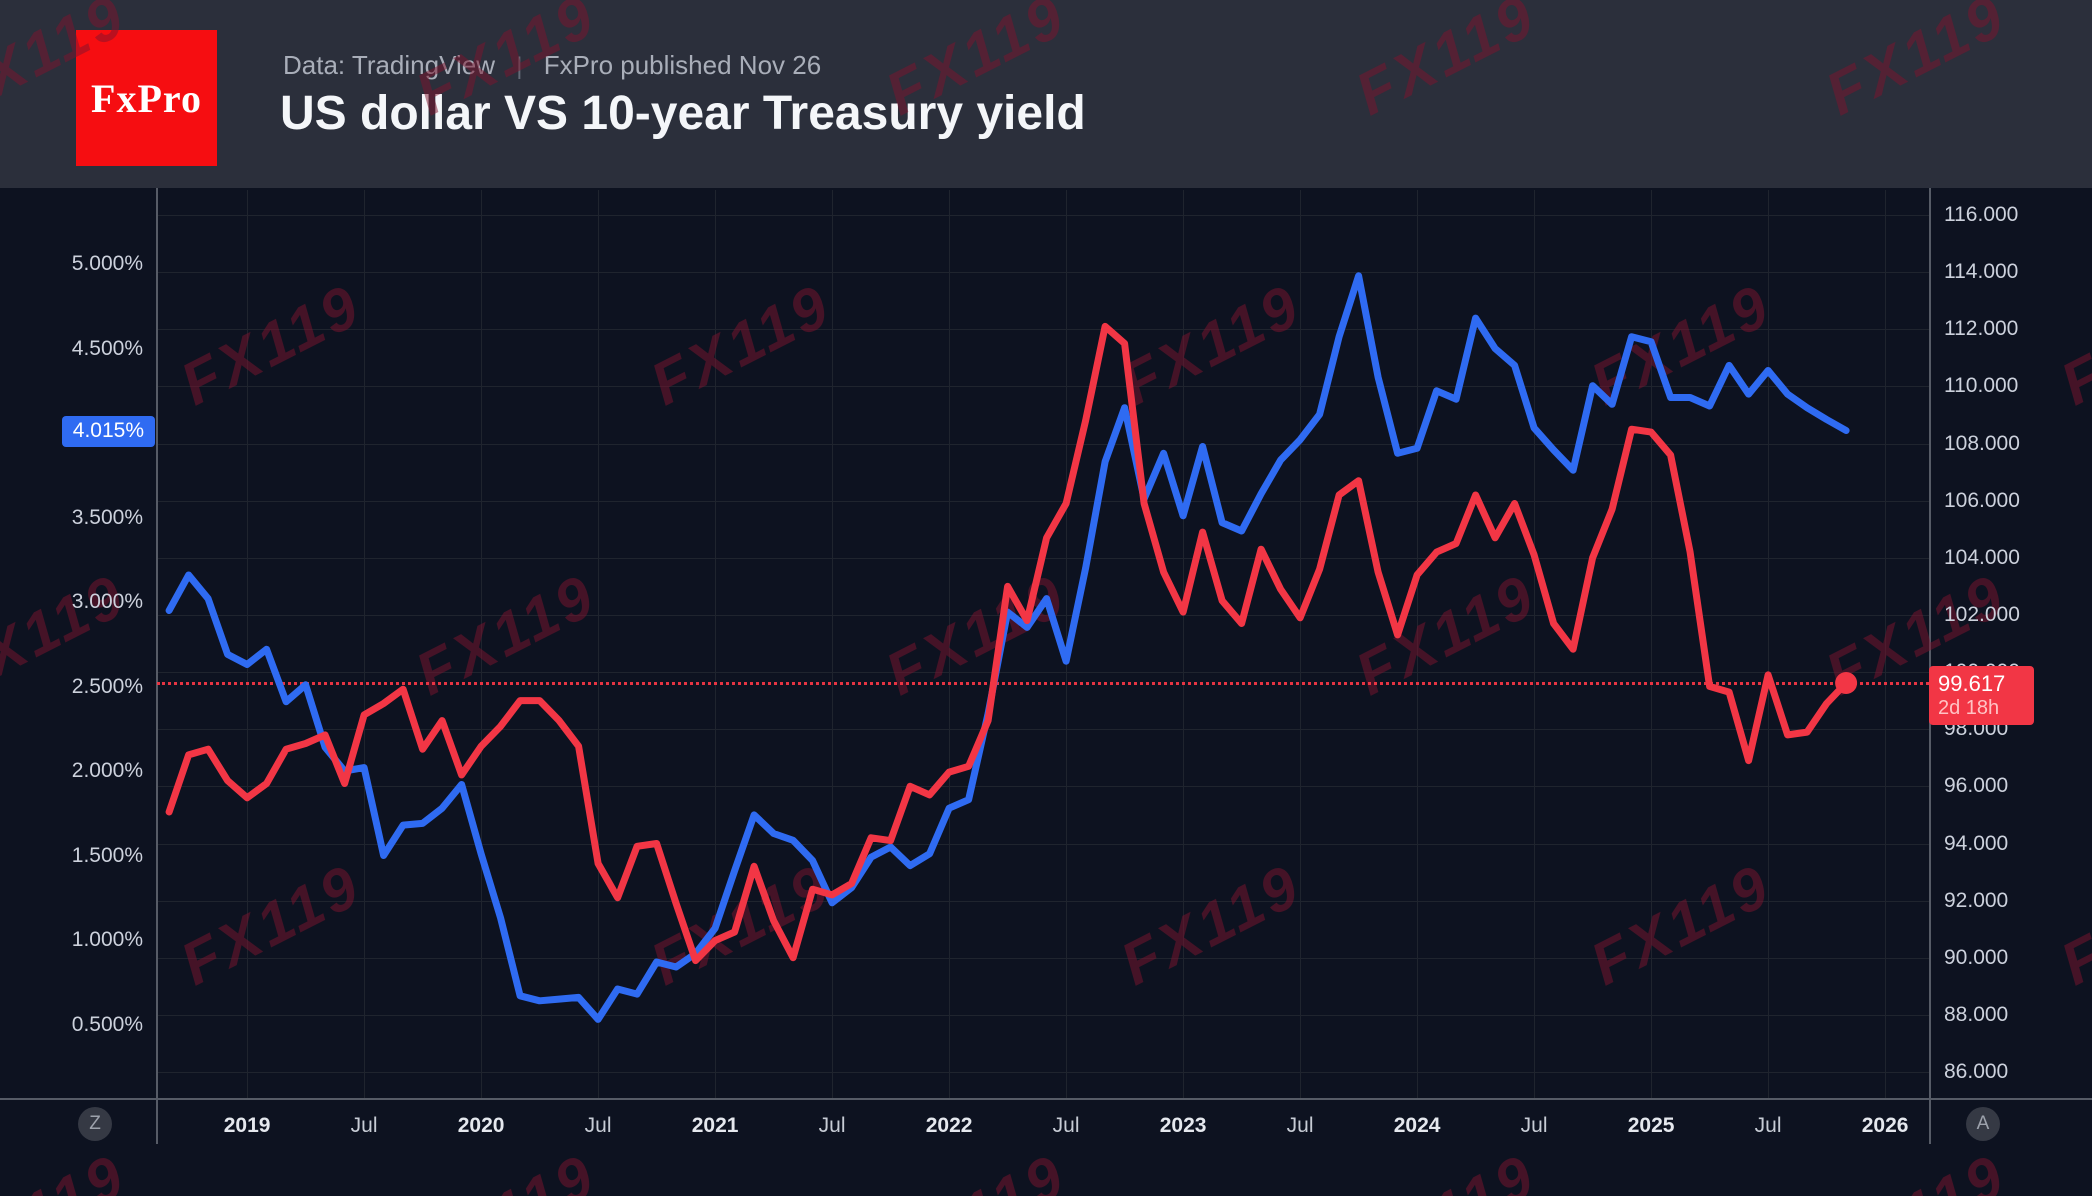 The height and width of the screenshot is (1196, 2092). What do you see at coordinates (1982, 443) in the screenshot?
I see `right-axis-tick: 108.000` at bounding box center [1982, 443].